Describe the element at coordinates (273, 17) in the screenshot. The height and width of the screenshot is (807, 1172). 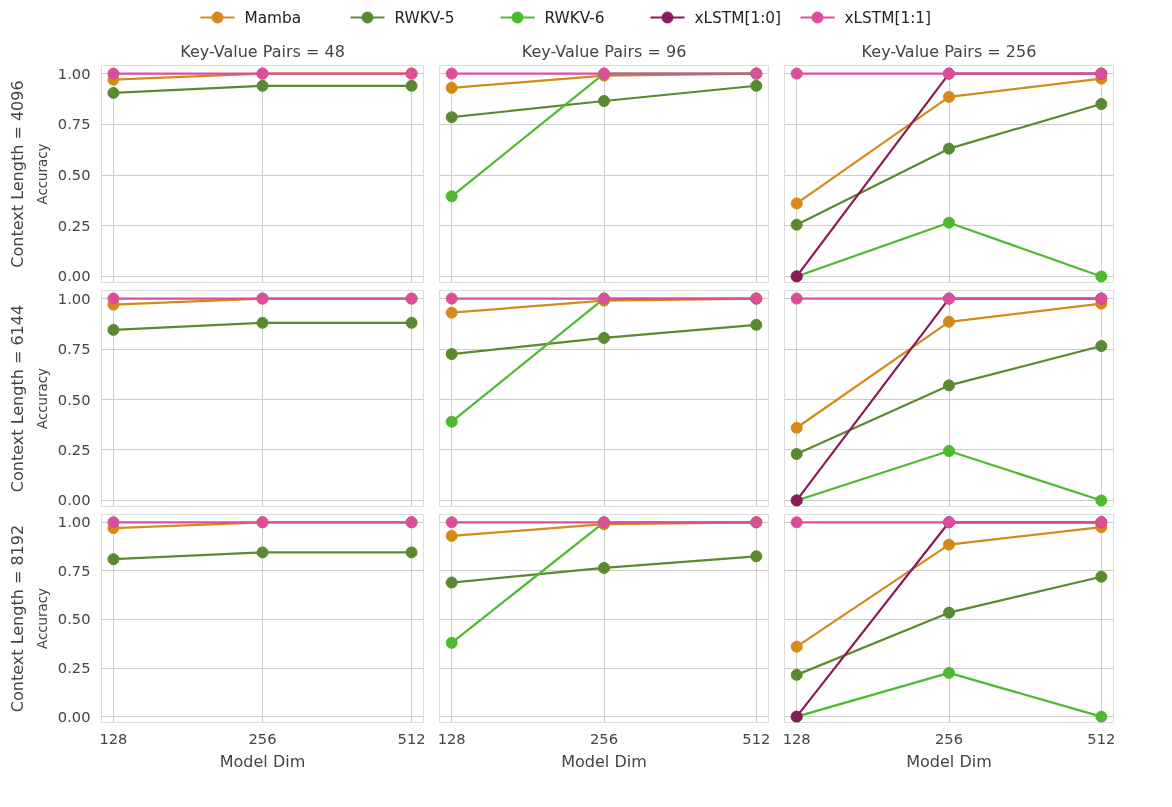
I see `legend-label: Mamba` at that location.